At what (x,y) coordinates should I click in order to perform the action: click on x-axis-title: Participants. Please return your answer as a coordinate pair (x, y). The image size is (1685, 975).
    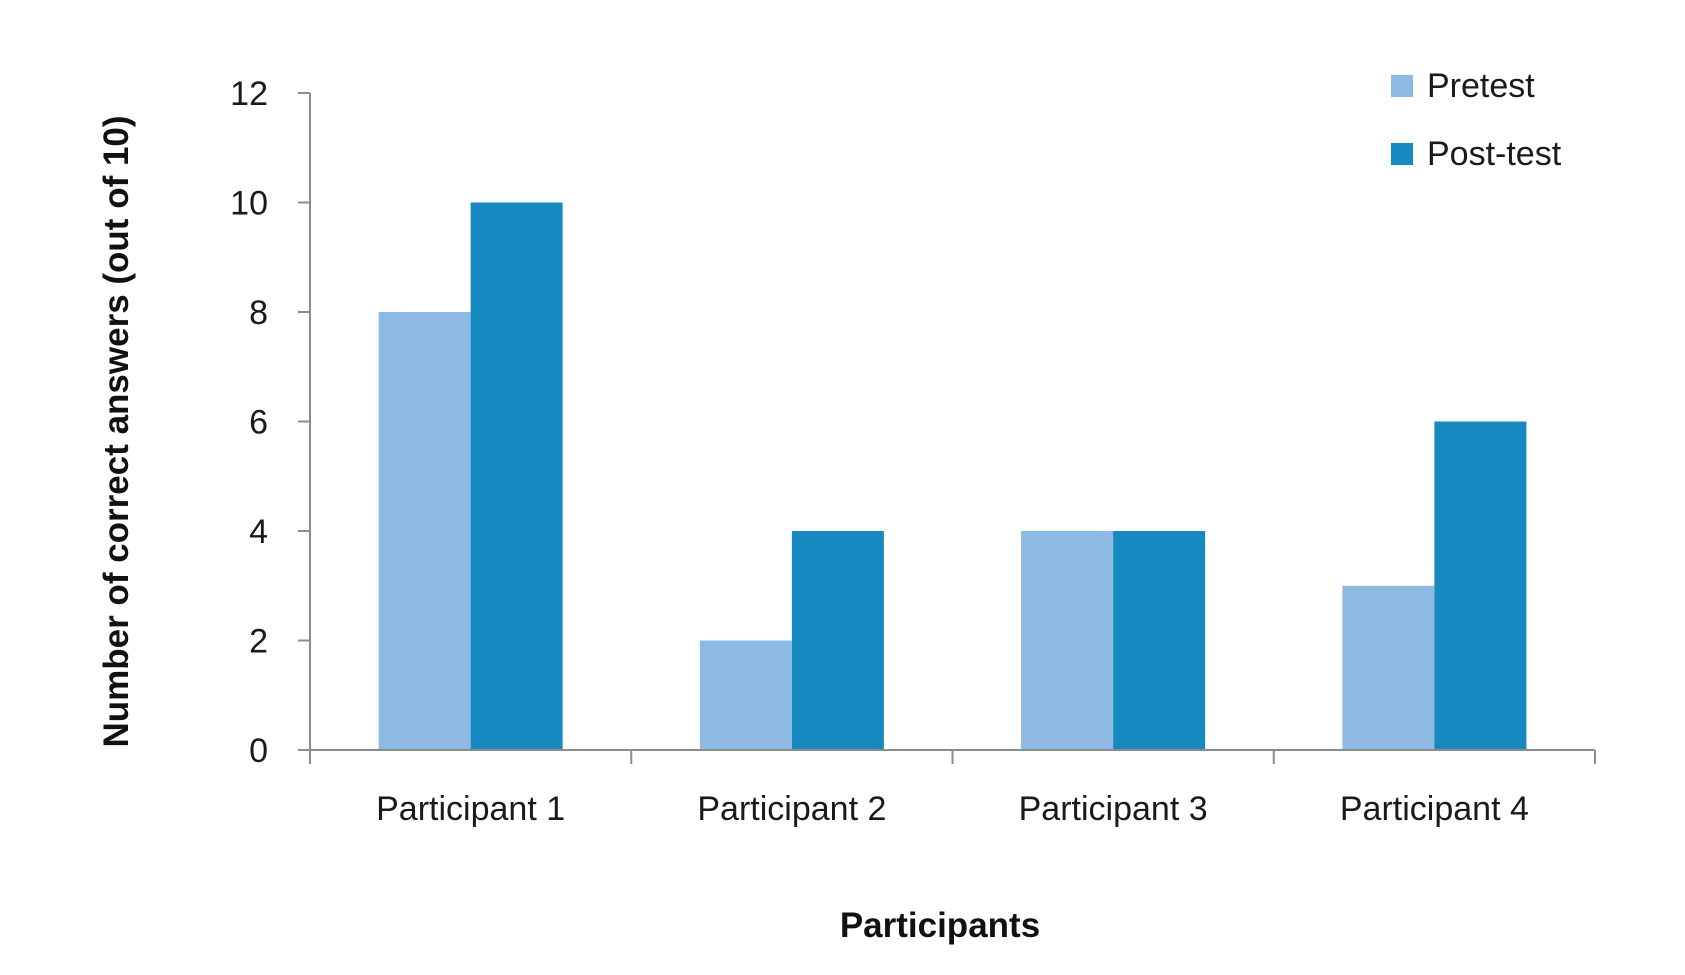
    Looking at the image, I should click on (940, 925).